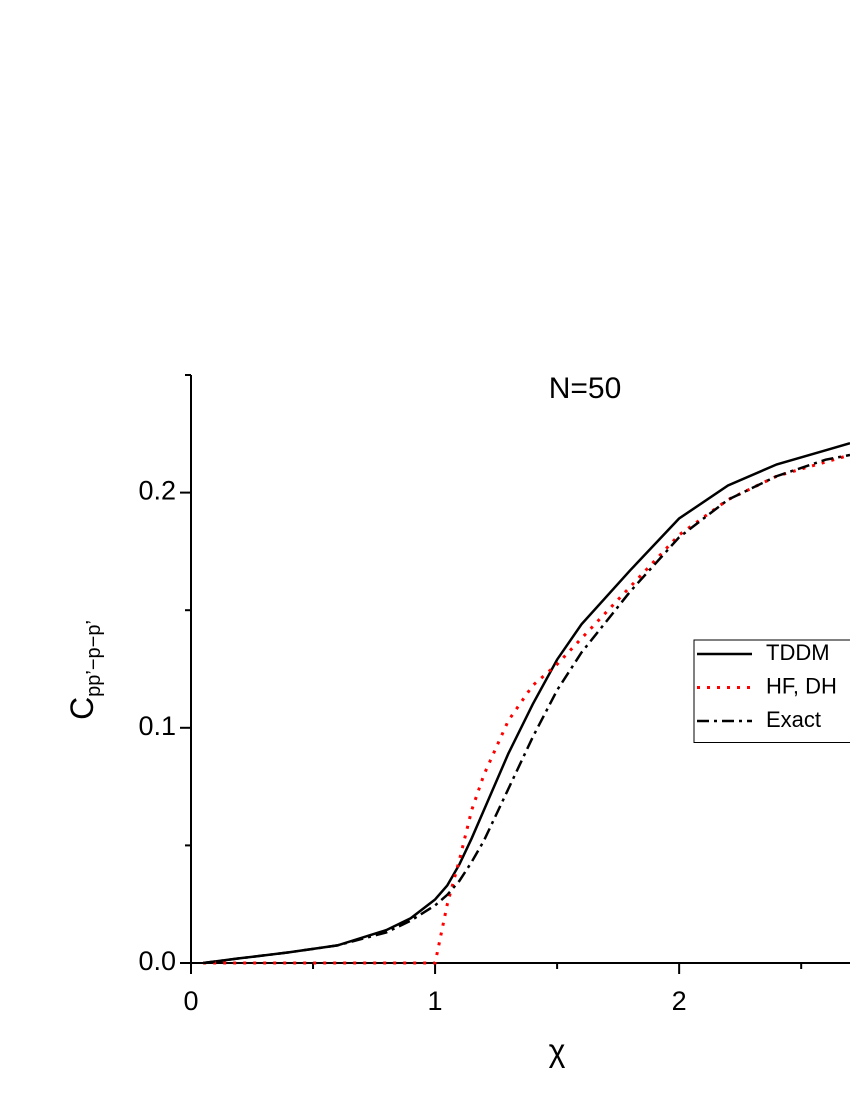 The image size is (850, 1100). I want to click on x-tick-label: 1, so click(435, 1001).